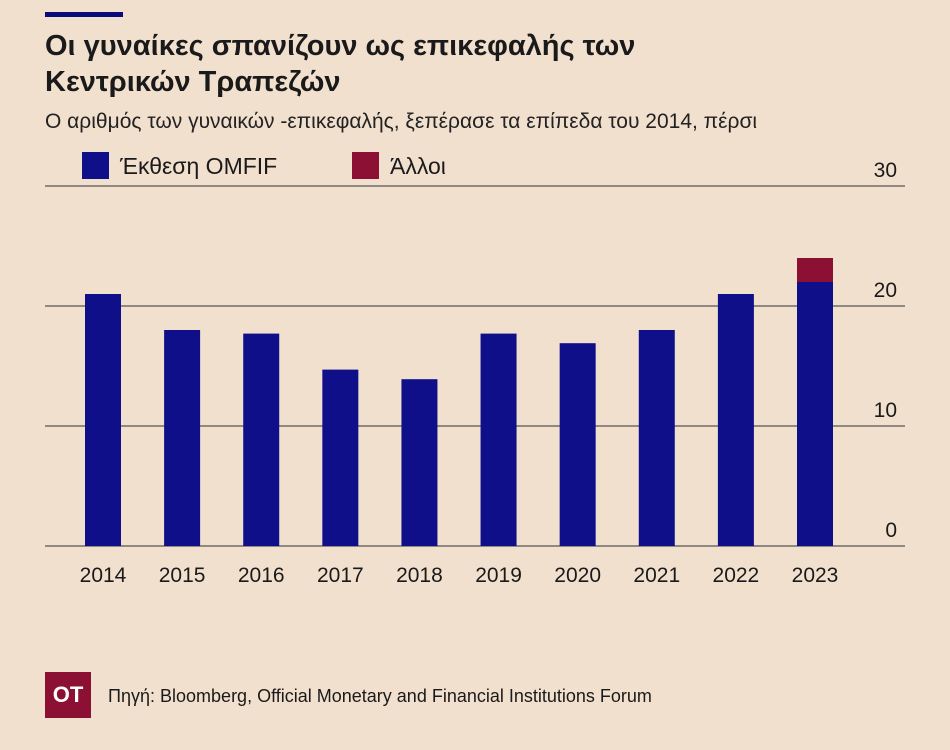  What do you see at coordinates (199, 166) in the screenshot?
I see `legend-label-omfif: Έκθεση OMFIF` at bounding box center [199, 166].